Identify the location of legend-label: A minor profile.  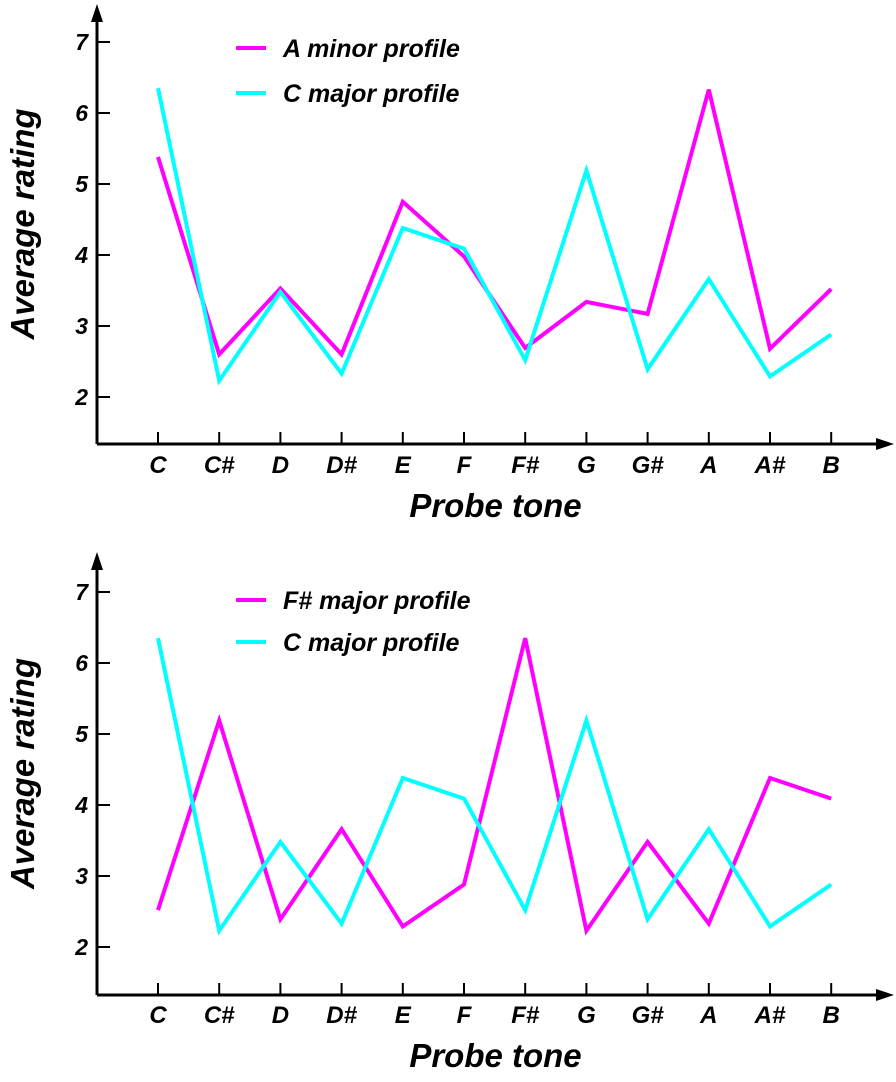
(371, 49).